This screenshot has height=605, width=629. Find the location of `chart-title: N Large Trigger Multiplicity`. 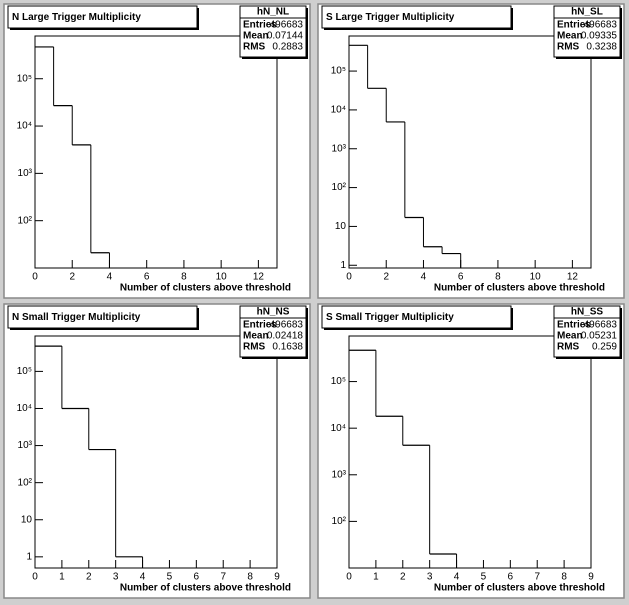

chart-title: N Large Trigger Multiplicity is located at coordinates (76, 17).